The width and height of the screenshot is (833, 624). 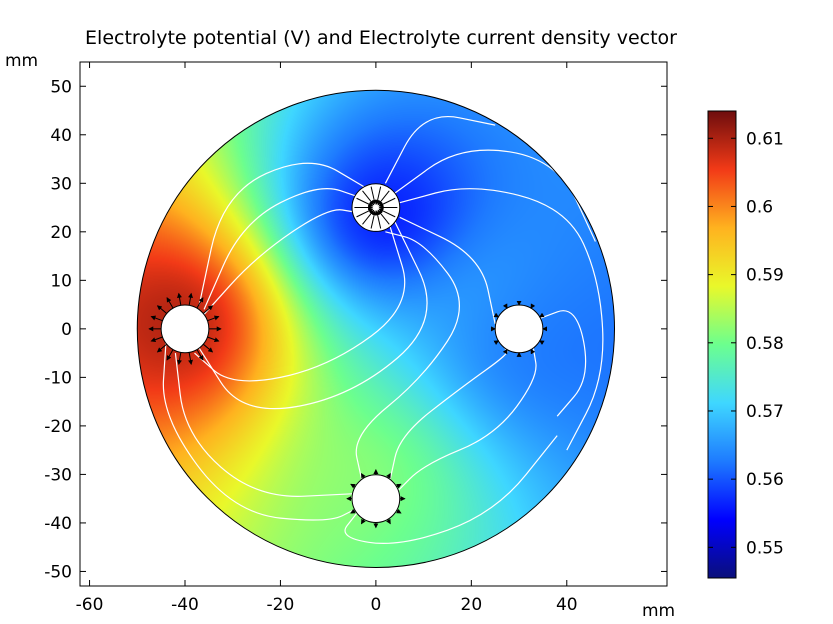 What do you see at coordinates (567, 605) in the screenshot?
I see `x-tick-label: 40` at bounding box center [567, 605].